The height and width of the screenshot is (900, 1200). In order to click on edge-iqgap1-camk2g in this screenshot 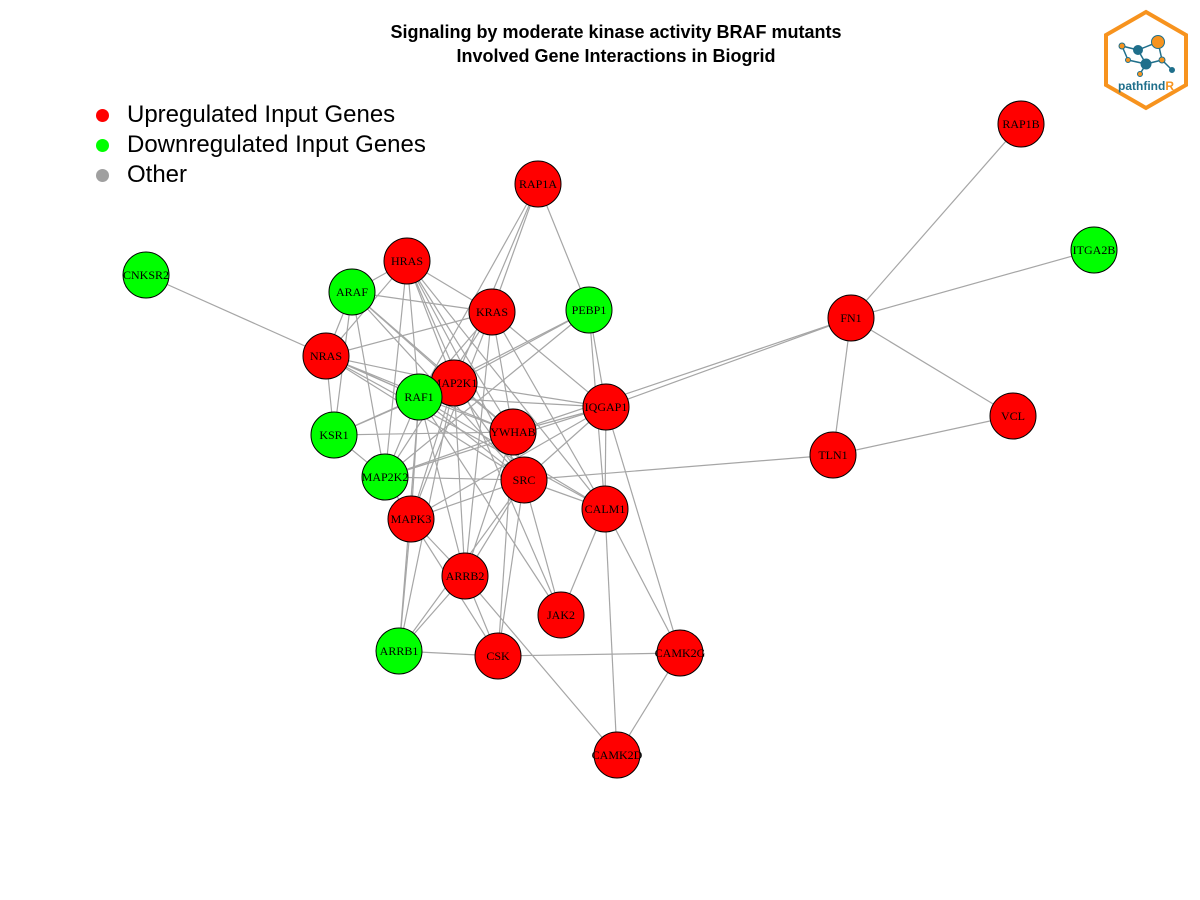, I will do `click(643, 530)`.